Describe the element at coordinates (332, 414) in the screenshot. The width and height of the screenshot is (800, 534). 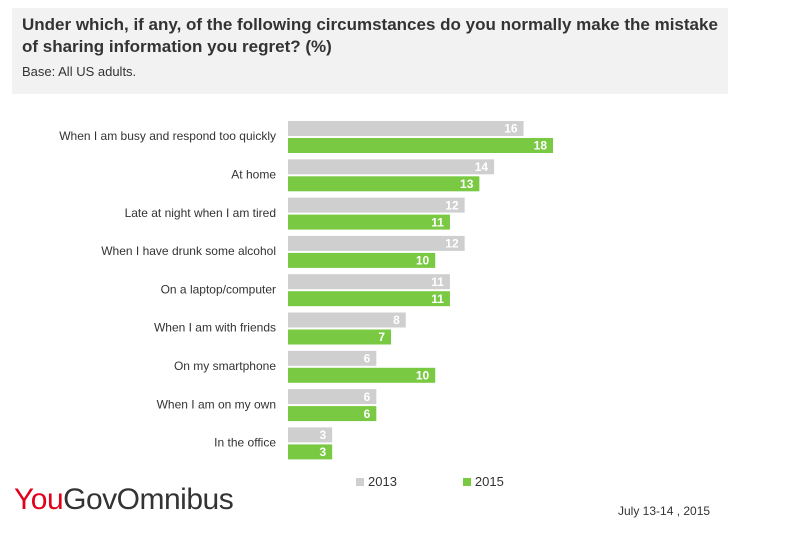
I see `bar-2015-when-i-am-on-my-own` at that location.